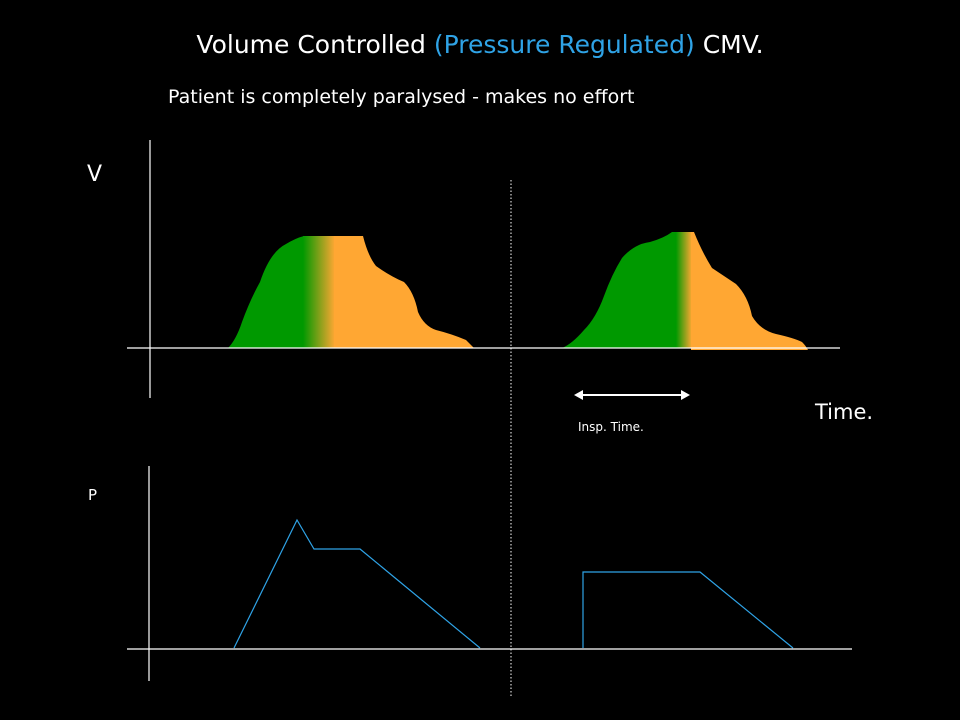 The height and width of the screenshot is (720, 960). Describe the element at coordinates (578, 395) in the screenshot. I see `arrow-head-left` at that location.